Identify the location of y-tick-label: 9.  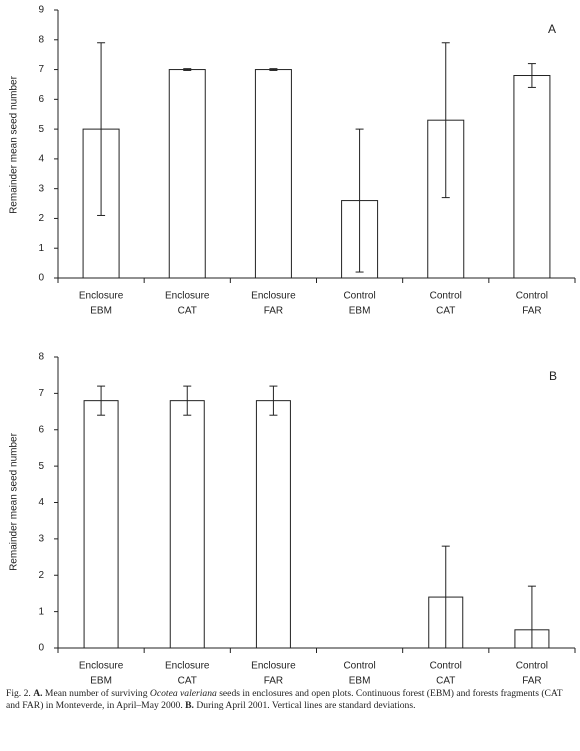
(41, 10).